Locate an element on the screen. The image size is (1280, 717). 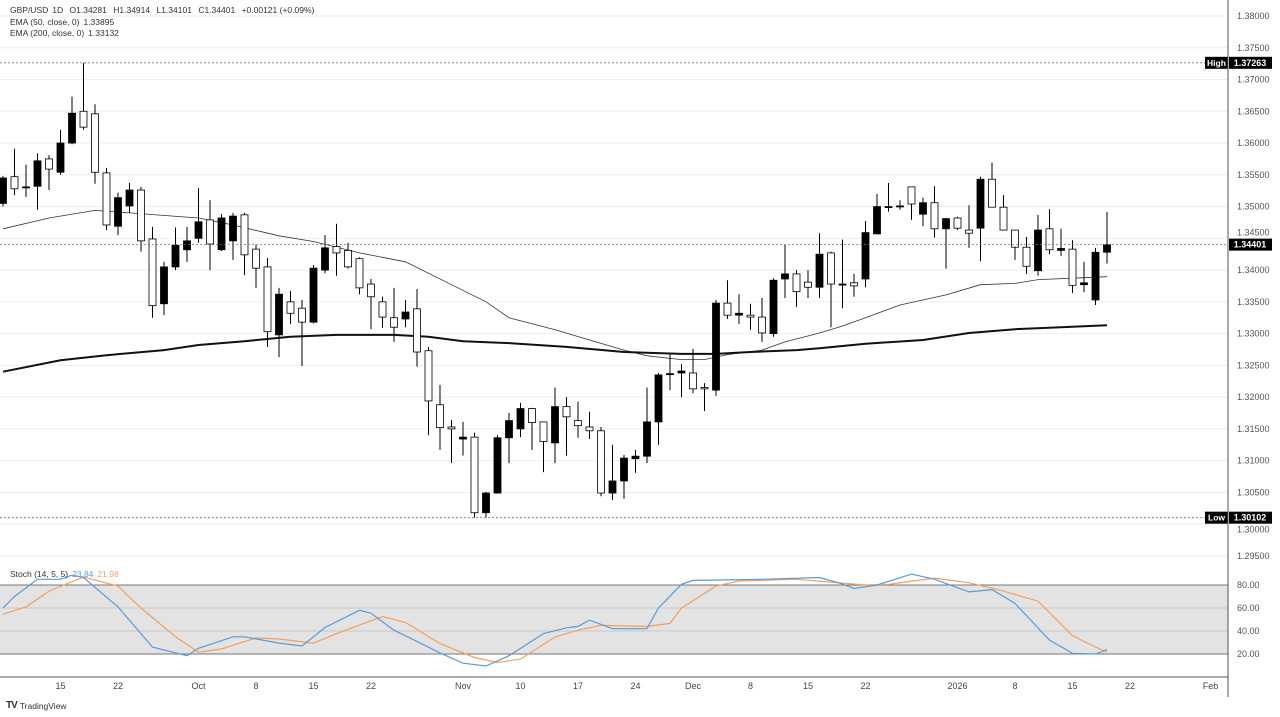
price-tick-label: 1.36500 is located at coordinates (1253, 111).